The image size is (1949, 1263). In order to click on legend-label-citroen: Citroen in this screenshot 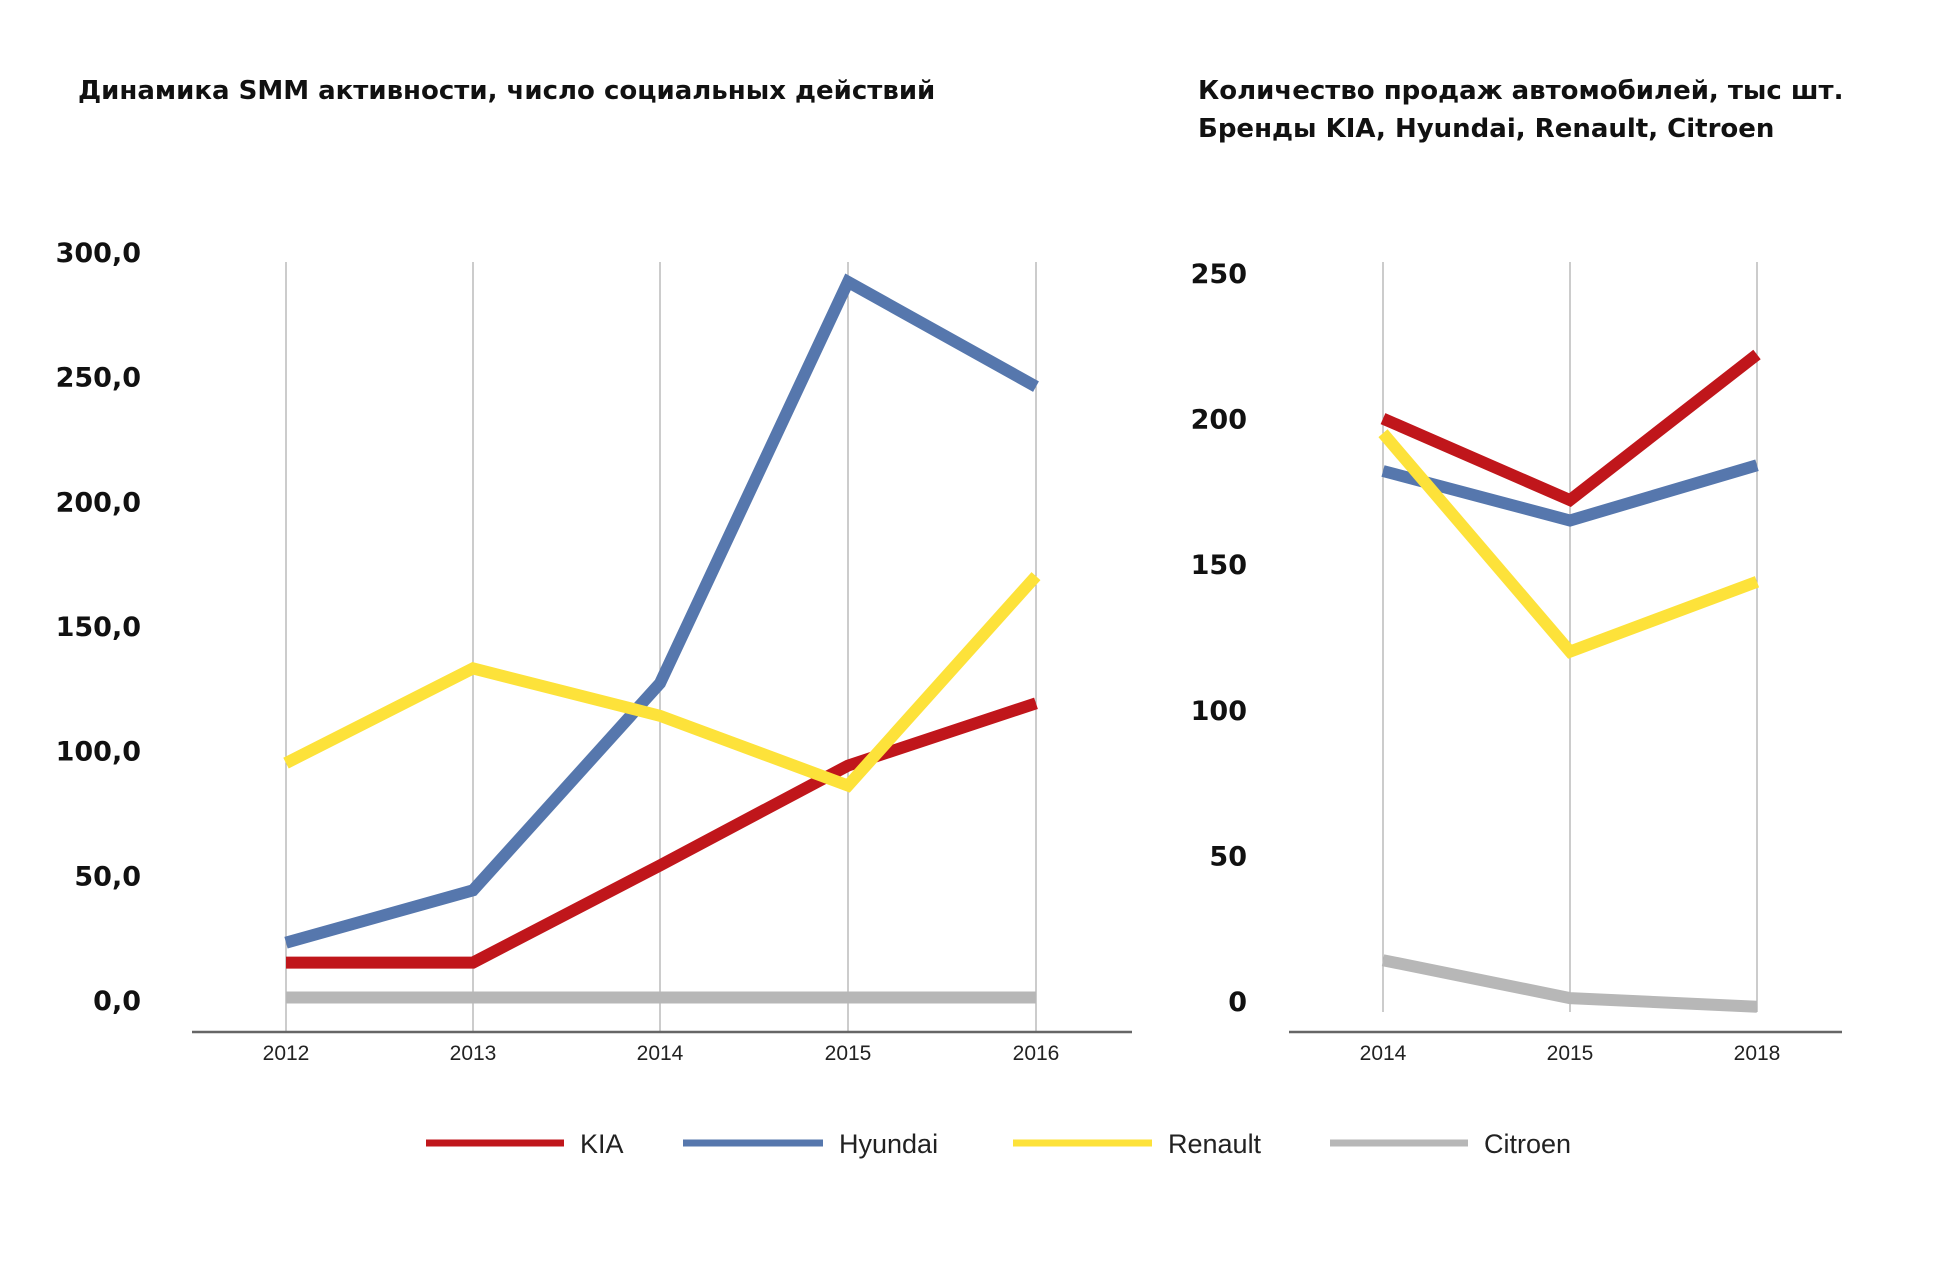, I will do `click(1527, 1144)`.